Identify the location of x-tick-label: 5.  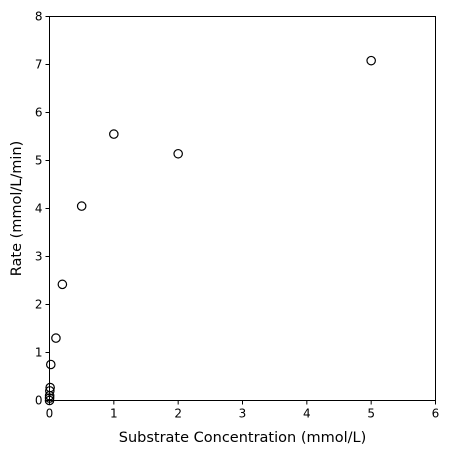
(371, 414).